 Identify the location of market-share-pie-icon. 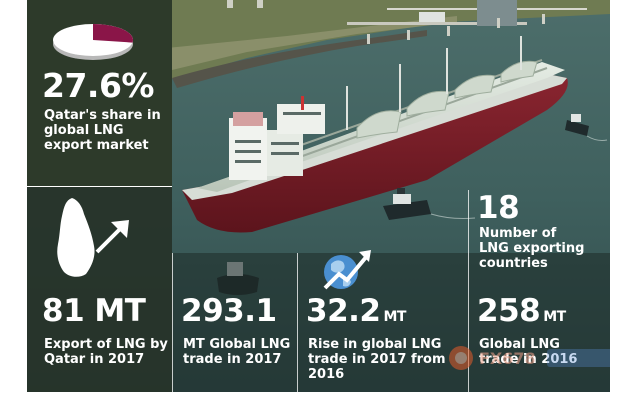
(93, 42).